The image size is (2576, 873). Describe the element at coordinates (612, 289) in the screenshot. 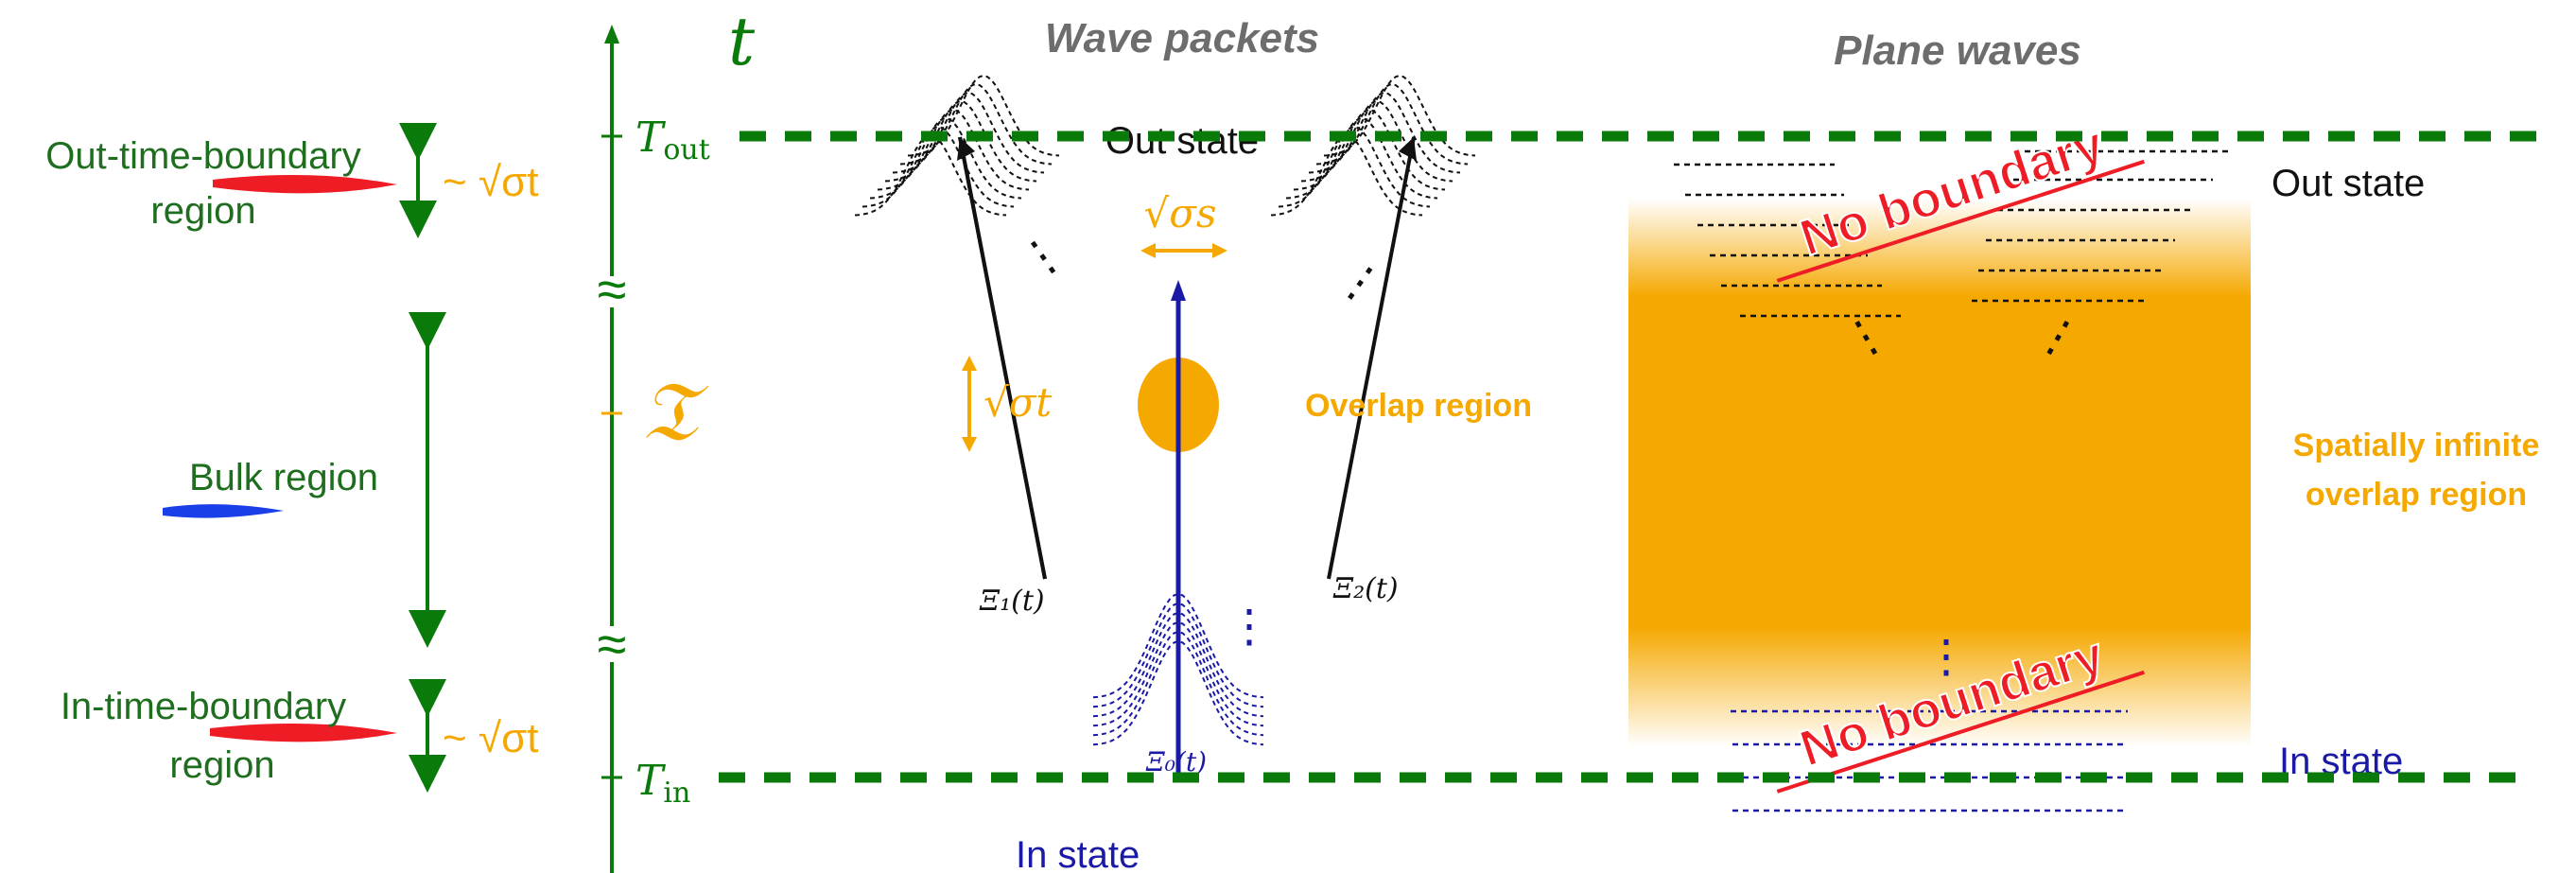

I see `axis-break-top: ≈` at that location.